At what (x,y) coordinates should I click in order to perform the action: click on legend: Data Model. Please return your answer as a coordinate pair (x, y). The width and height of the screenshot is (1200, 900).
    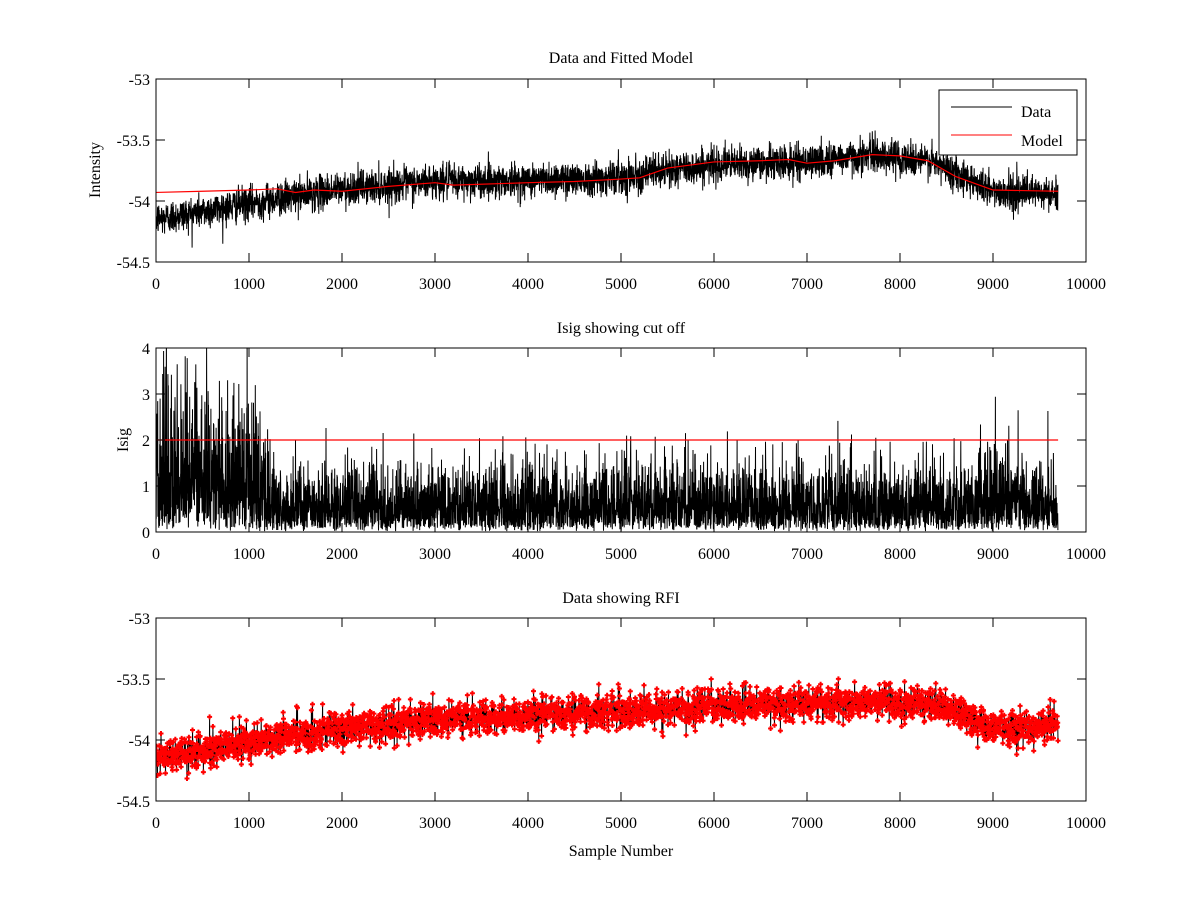
    Looking at the image, I should click on (1008, 122).